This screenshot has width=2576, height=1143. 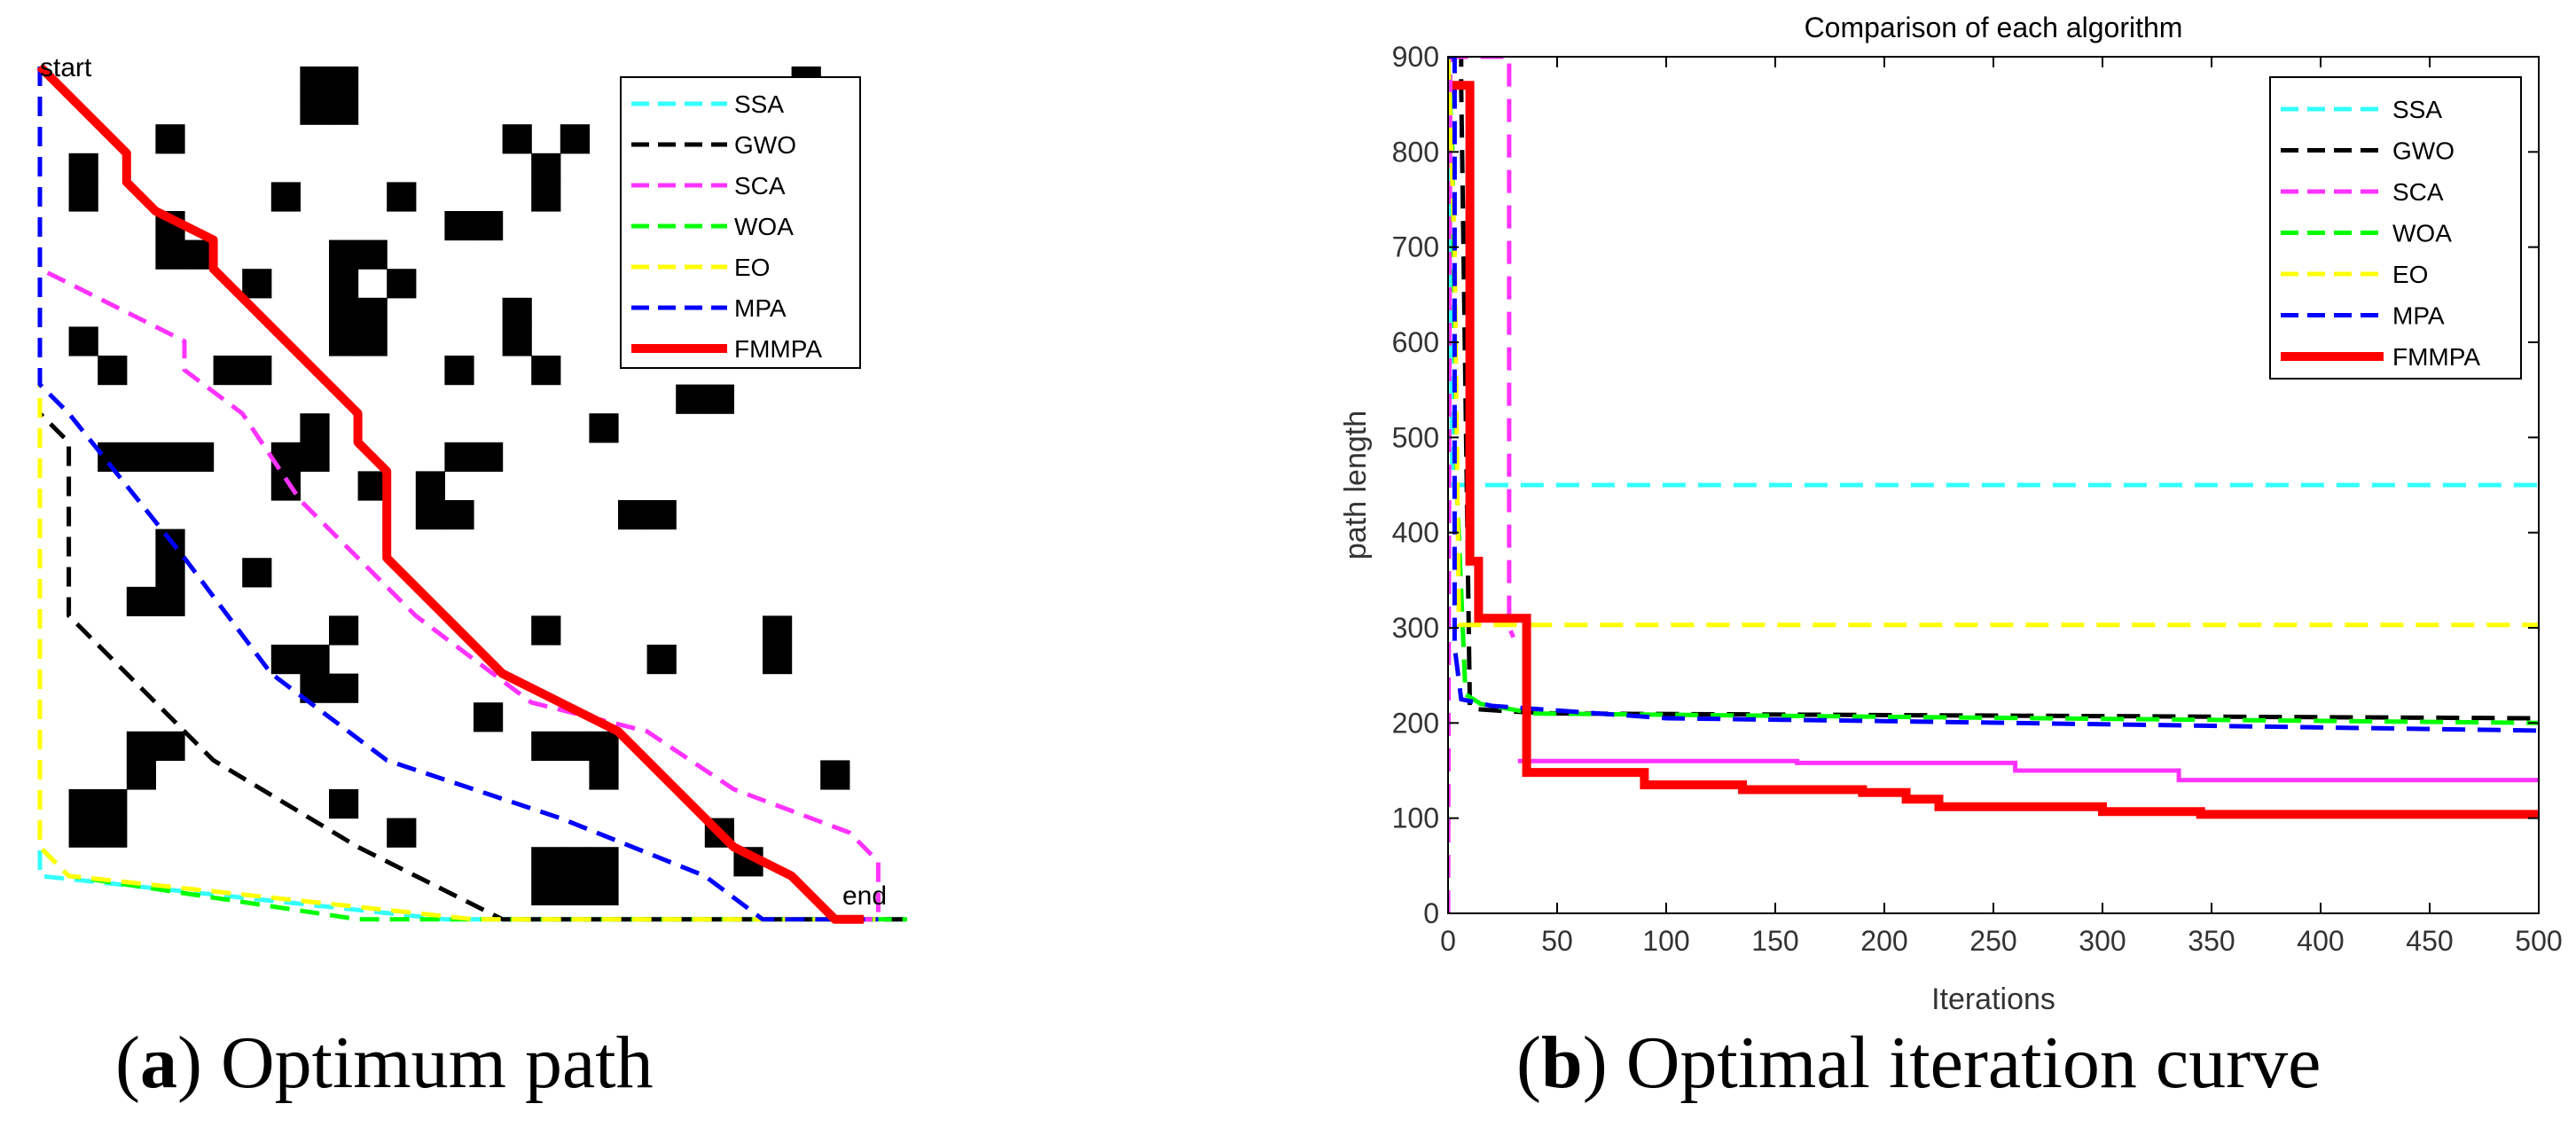 What do you see at coordinates (2418, 192) in the screenshot?
I see `legend-b-label-sca: SCA` at bounding box center [2418, 192].